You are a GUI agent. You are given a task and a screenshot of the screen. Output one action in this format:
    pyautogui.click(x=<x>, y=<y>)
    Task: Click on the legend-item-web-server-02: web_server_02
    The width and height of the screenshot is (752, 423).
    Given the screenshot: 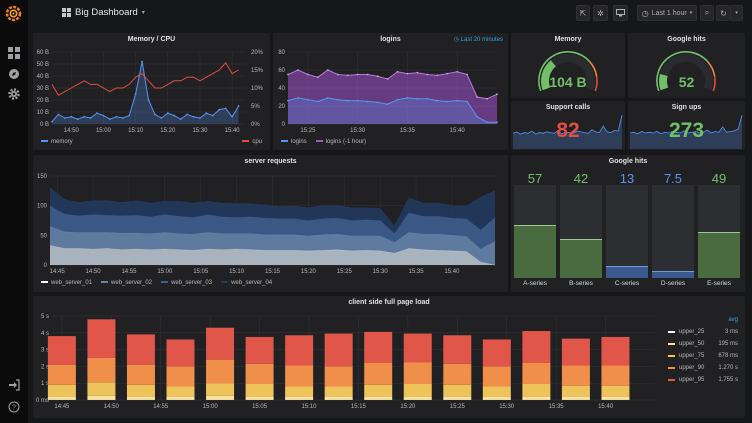 What is the action you would take?
    pyautogui.click(x=126, y=283)
    